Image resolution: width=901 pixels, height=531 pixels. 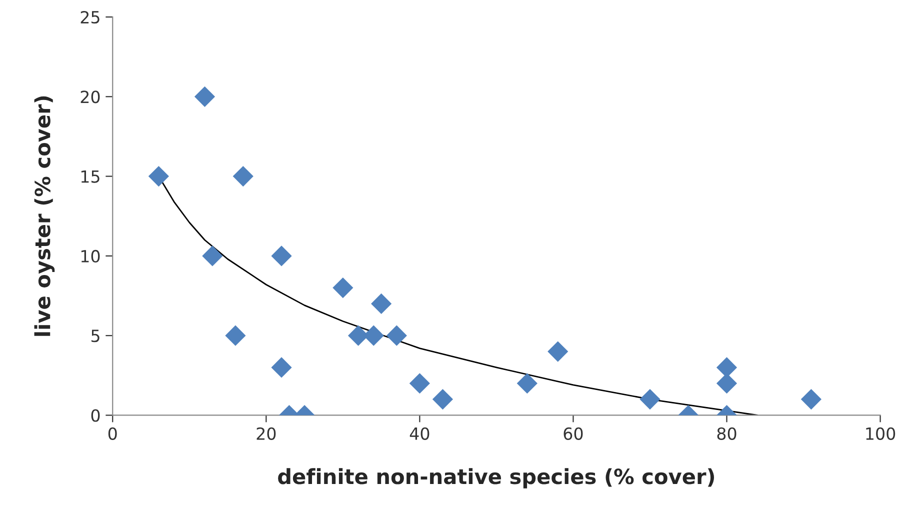 What do you see at coordinates (881, 433) in the screenshot?
I see `x-tick-label: 100` at bounding box center [881, 433].